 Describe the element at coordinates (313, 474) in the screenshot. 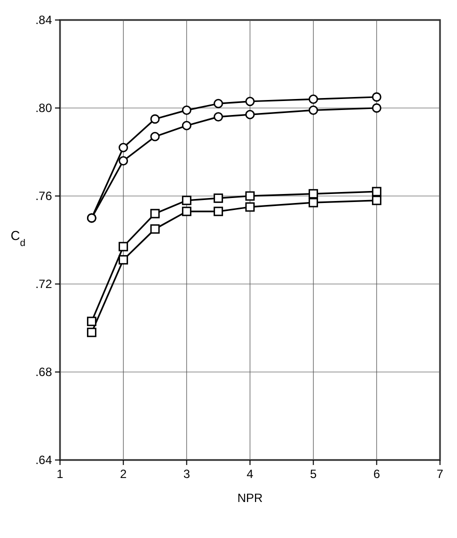

I see `x-tick-label: 5` at that location.